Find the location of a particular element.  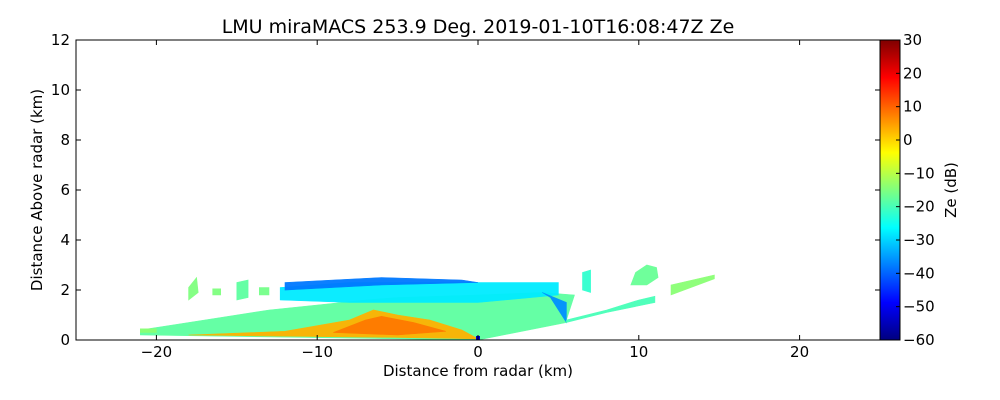

colorbar is located at coordinates (890, 190).